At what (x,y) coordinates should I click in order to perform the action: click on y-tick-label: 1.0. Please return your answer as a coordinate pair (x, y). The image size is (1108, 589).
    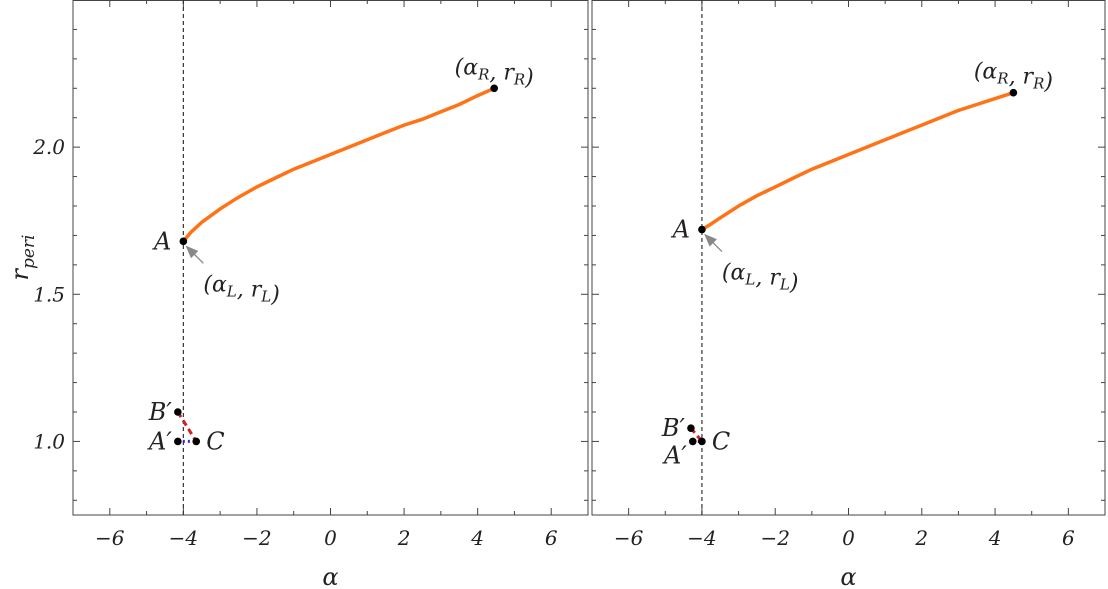
    Looking at the image, I should click on (49, 441).